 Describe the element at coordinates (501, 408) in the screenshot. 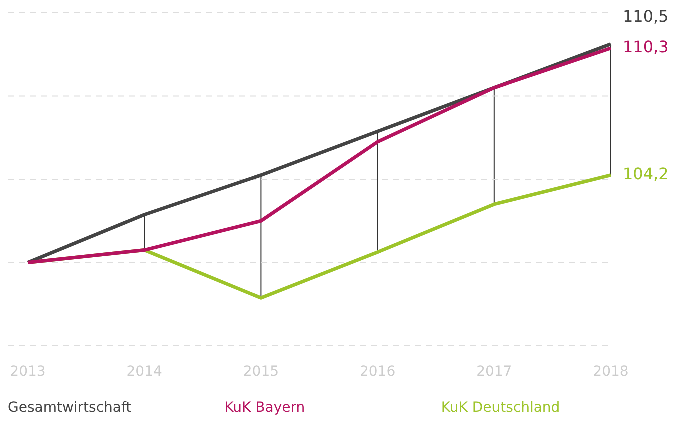

I see `text: KuK Deutschland` at that location.